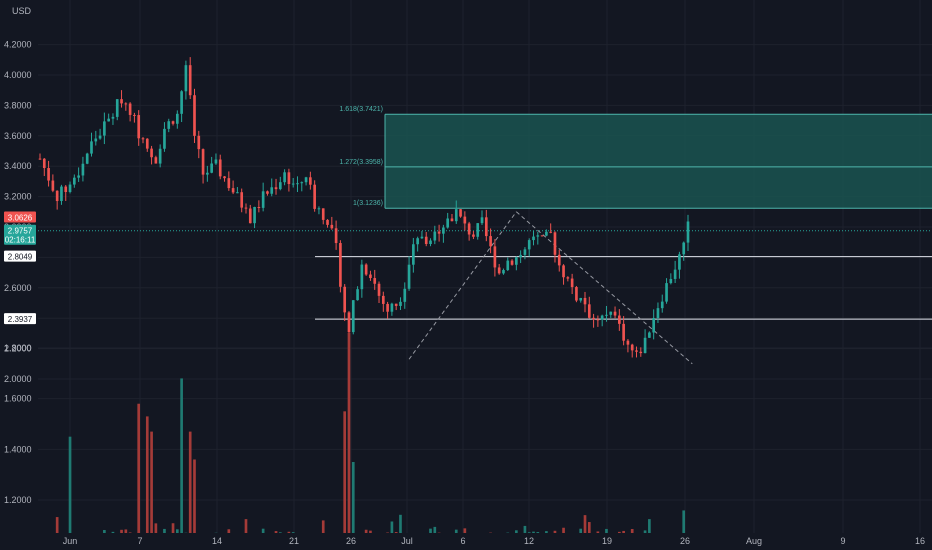 The width and height of the screenshot is (932, 550). What do you see at coordinates (18, 136) in the screenshot?
I see `price-tick-label: 3.6000` at bounding box center [18, 136].